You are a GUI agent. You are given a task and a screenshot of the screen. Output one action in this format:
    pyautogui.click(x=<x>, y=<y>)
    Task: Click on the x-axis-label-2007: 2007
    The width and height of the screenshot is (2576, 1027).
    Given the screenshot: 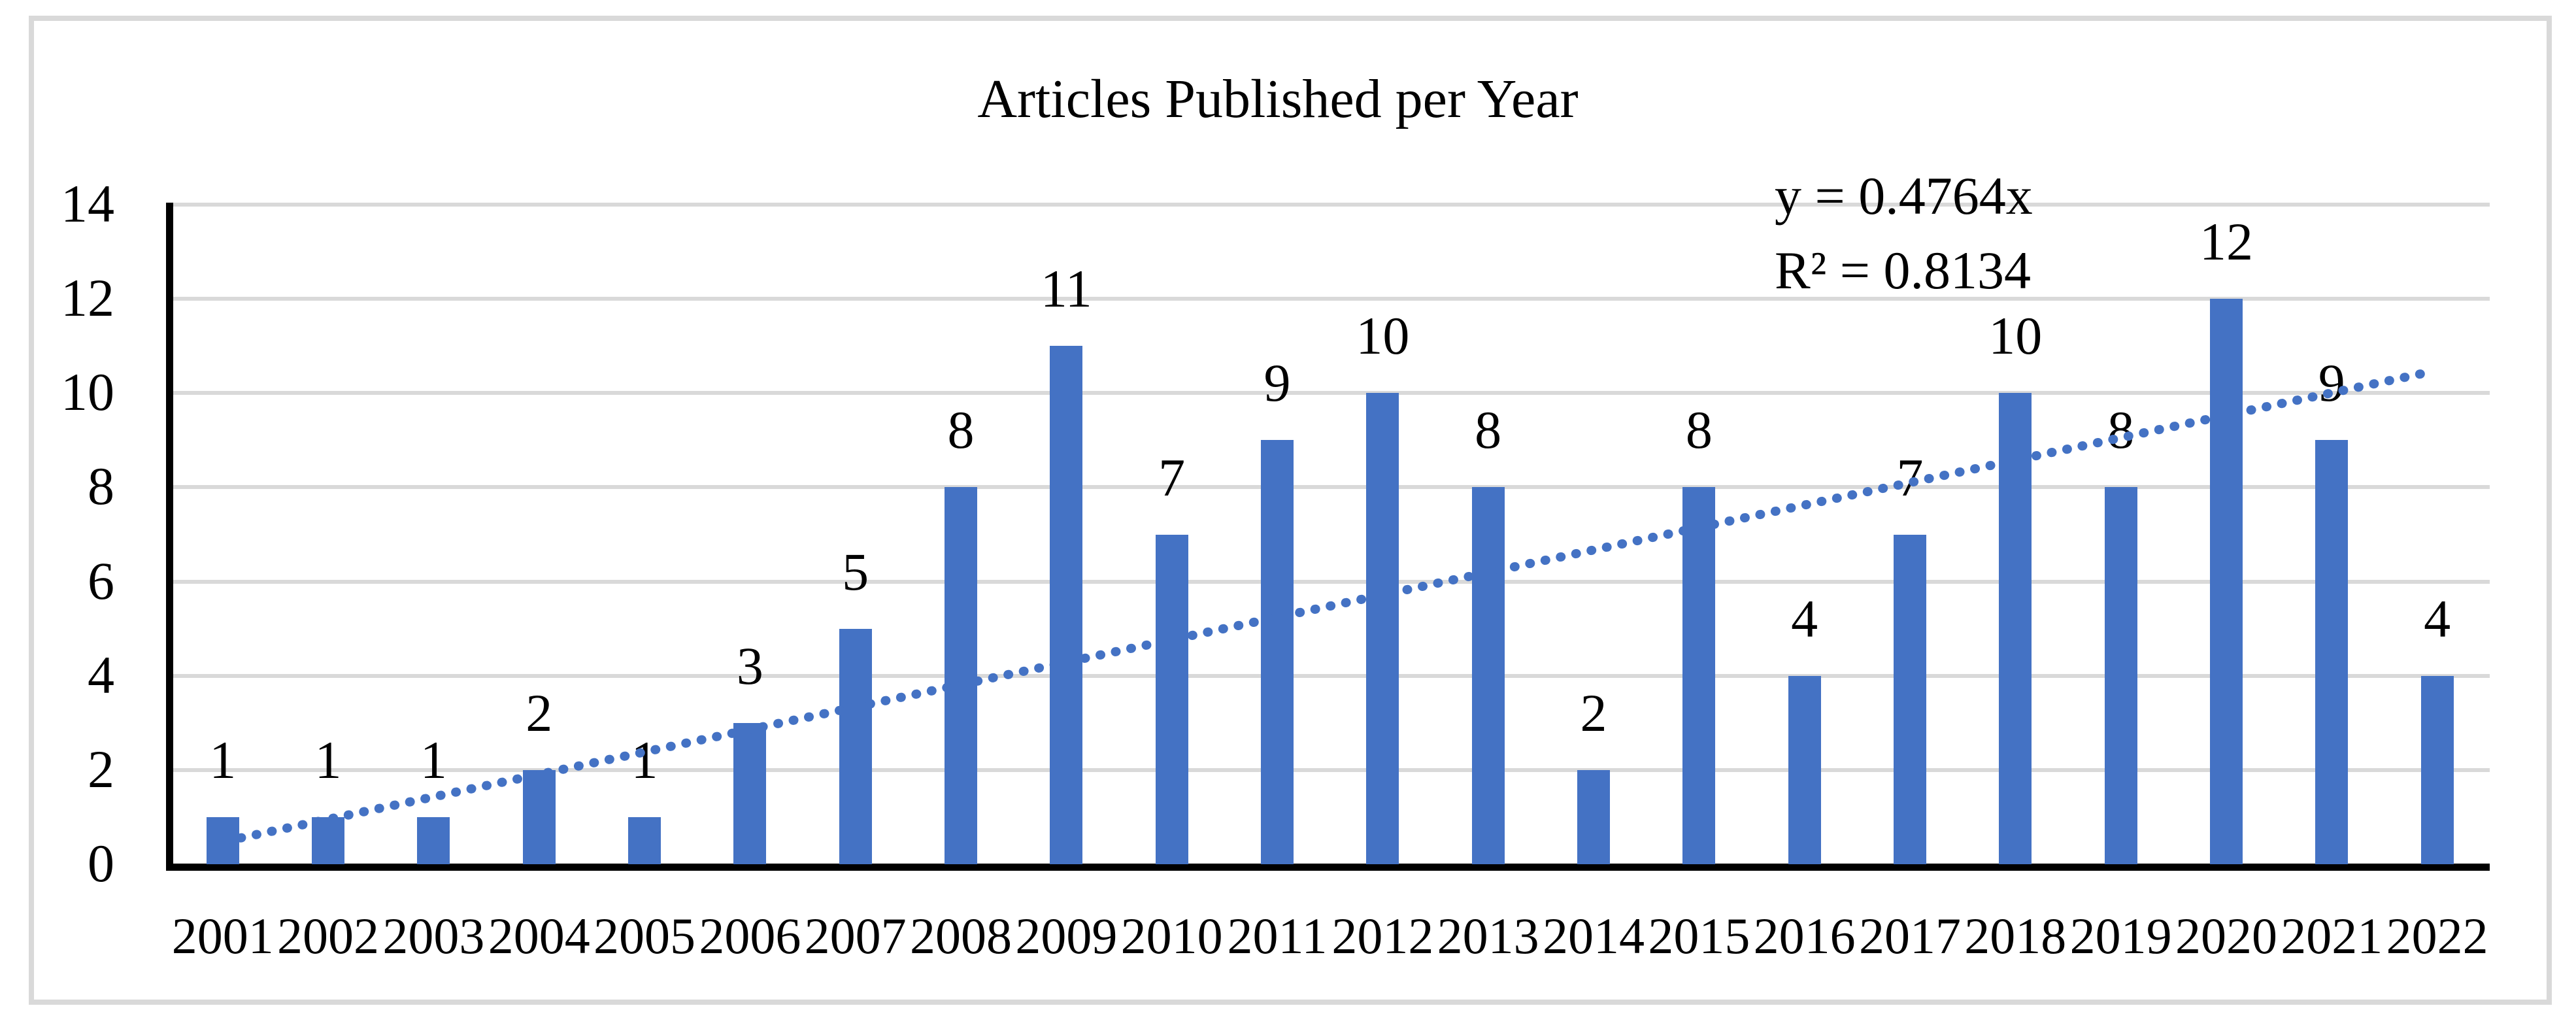 What is the action you would take?
    pyautogui.click(x=856, y=935)
    